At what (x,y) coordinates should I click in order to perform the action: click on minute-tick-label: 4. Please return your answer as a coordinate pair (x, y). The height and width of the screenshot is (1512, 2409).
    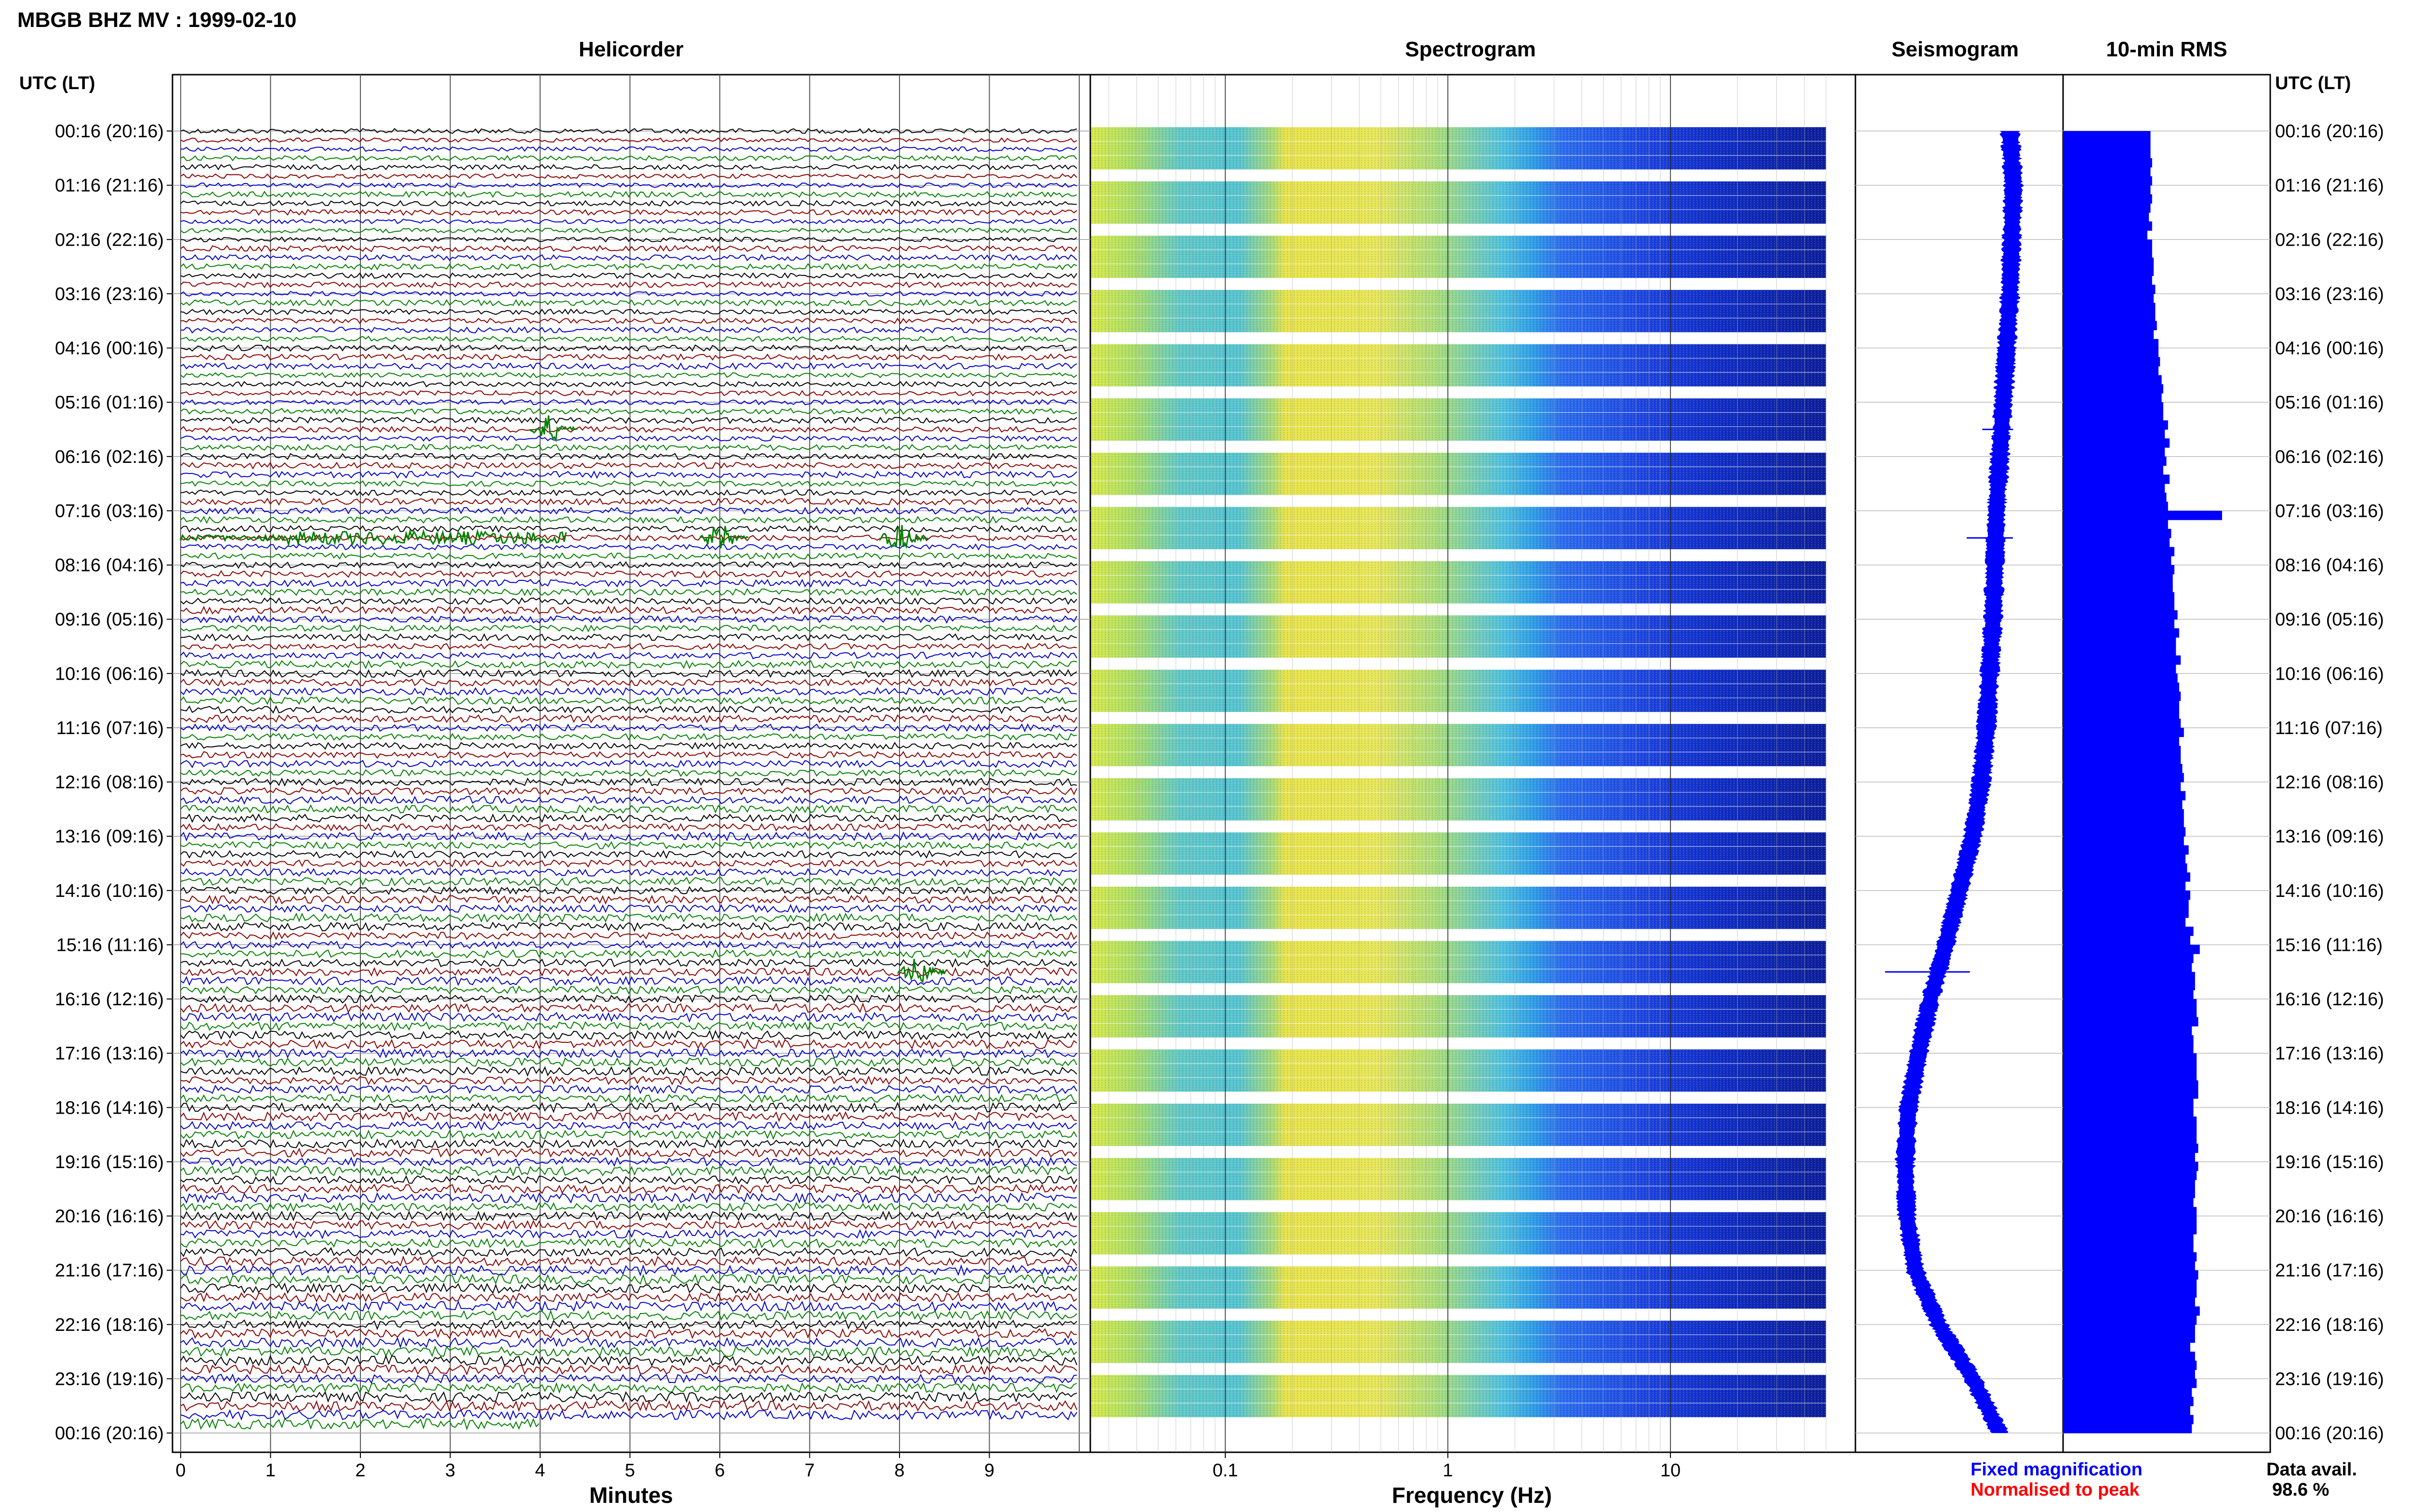
    Looking at the image, I should click on (540, 1470).